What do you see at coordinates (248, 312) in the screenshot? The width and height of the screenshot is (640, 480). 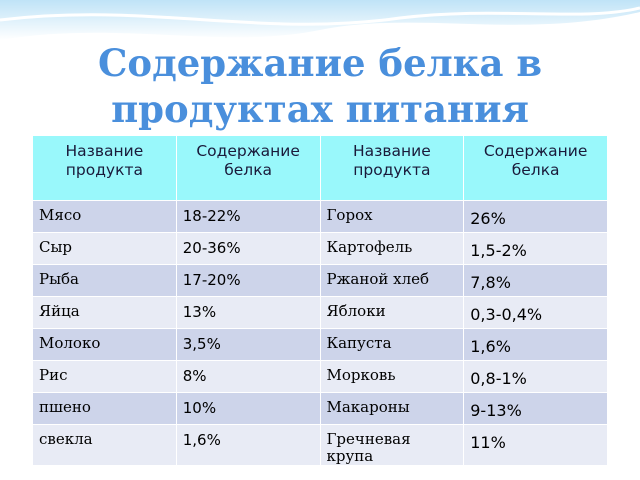 I see `protein-cell: 13%` at bounding box center [248, 312].